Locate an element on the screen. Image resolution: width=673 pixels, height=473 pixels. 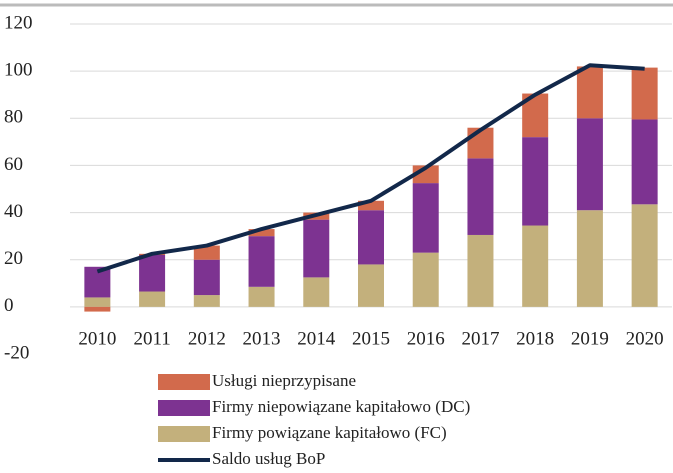
x-tick-label: 2019 is located at coordinates (590, 338).